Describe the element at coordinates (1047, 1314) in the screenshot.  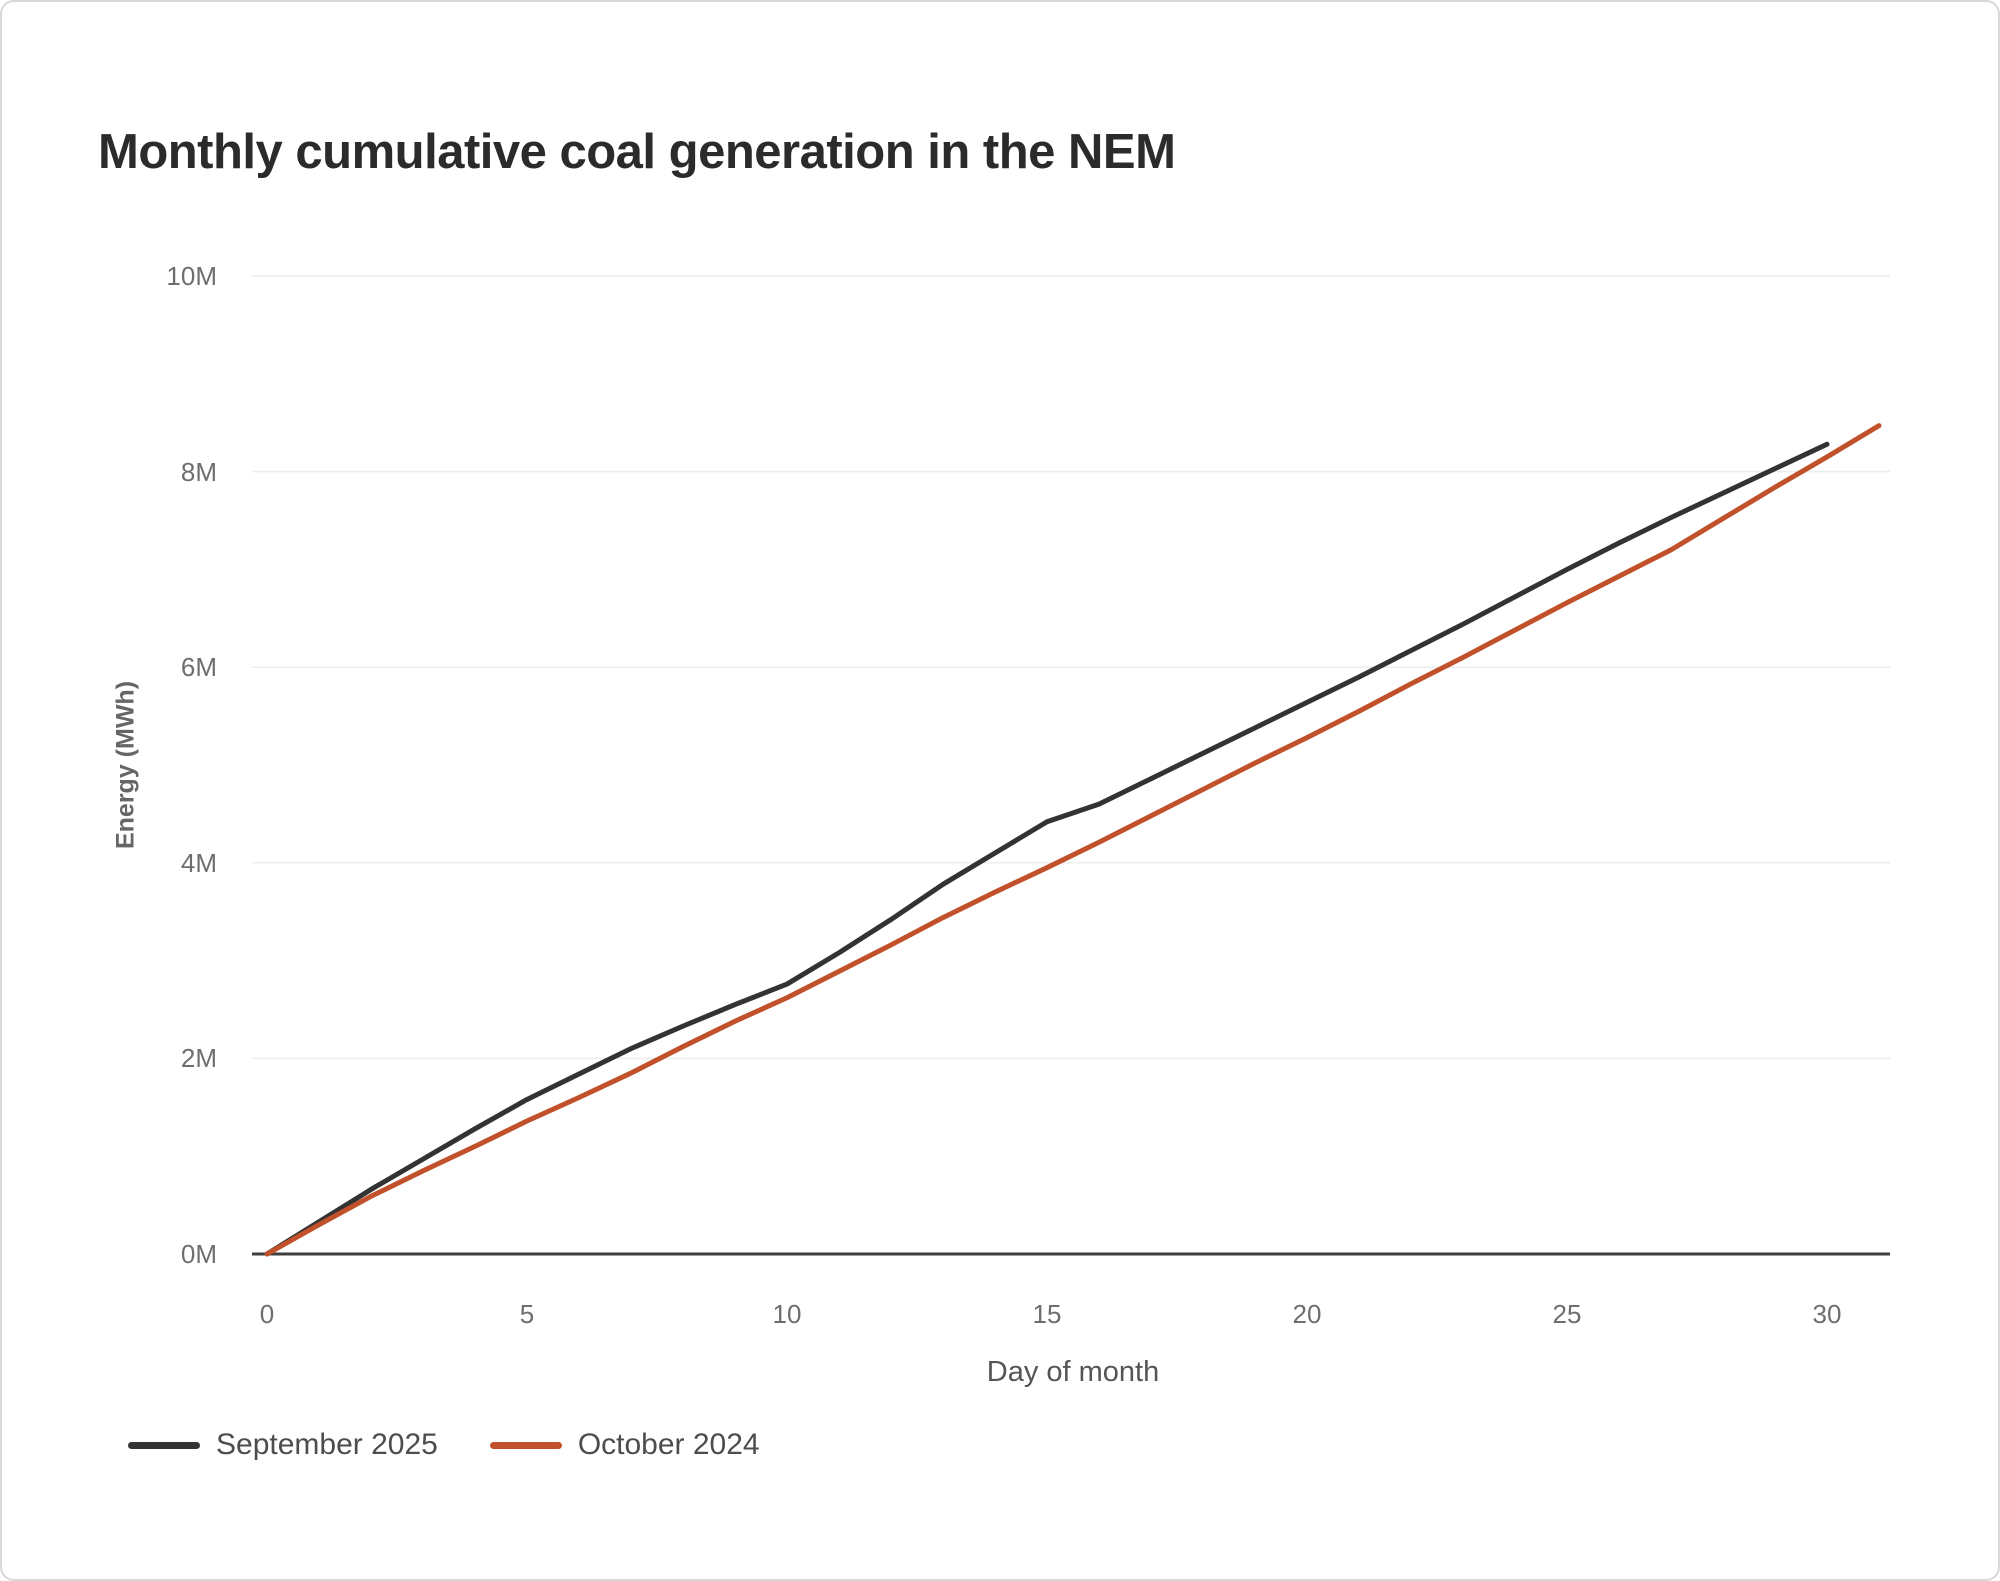
I see `x-tick-label: 15` at that location.